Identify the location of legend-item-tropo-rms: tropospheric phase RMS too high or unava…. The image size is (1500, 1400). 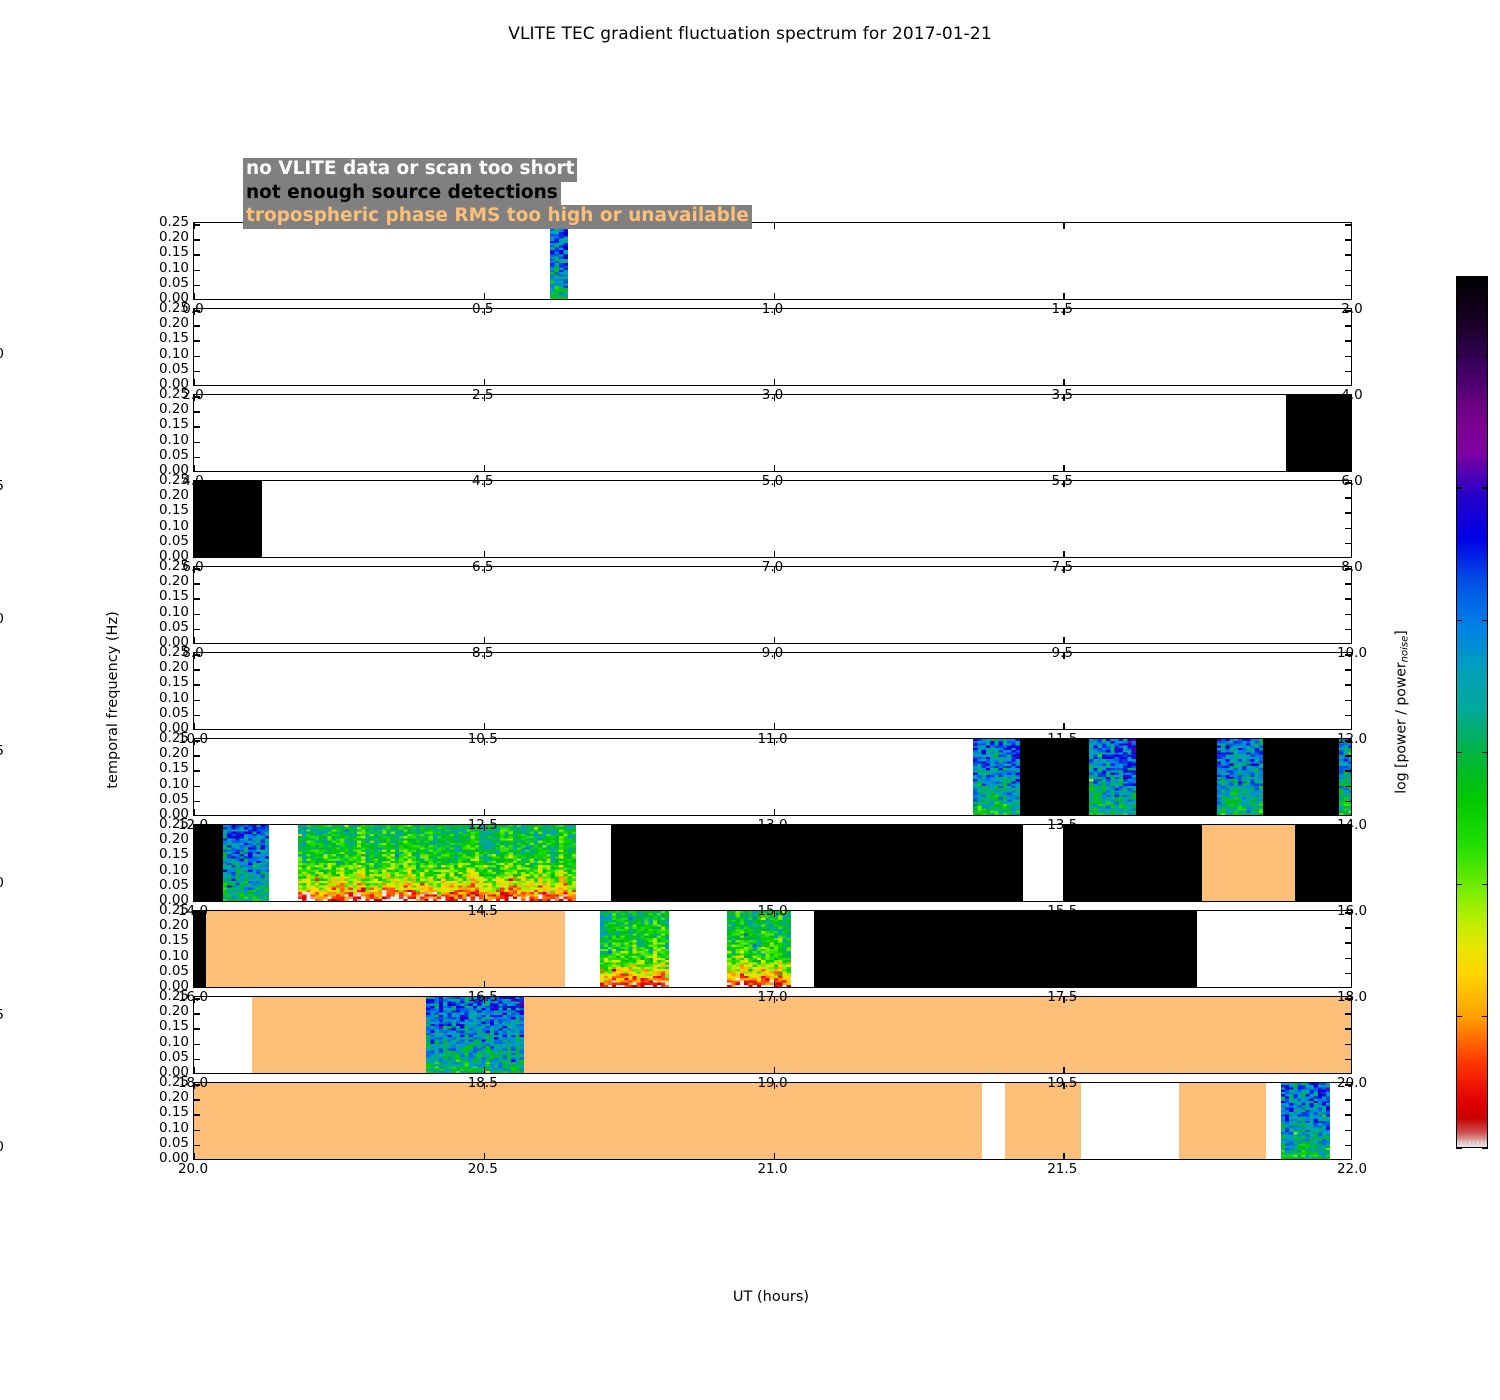
(497, 217).